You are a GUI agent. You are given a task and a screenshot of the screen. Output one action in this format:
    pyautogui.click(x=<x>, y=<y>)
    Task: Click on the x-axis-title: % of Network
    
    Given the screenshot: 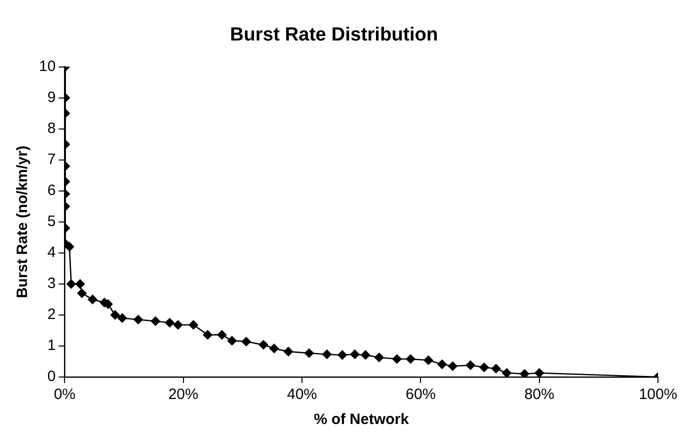 What is the action you would take?
    pyautogui.click(x=362, y=419)
    